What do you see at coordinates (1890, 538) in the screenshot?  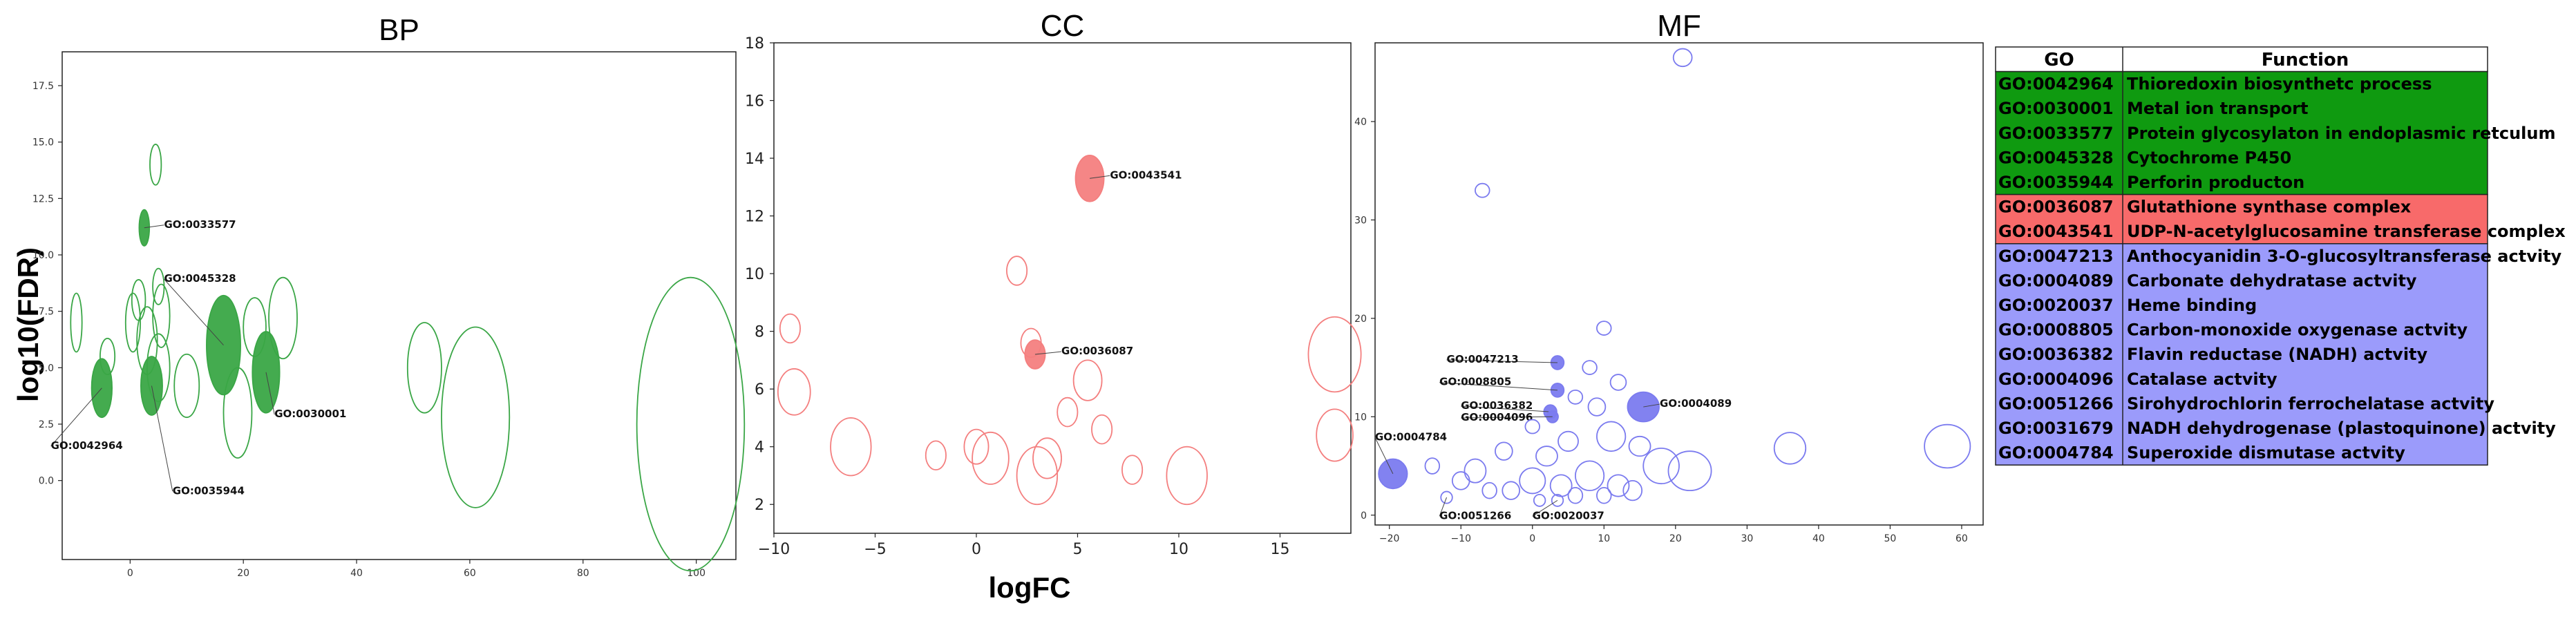 I see `x-tick-label: 50` at bounding box center [1890, 538].